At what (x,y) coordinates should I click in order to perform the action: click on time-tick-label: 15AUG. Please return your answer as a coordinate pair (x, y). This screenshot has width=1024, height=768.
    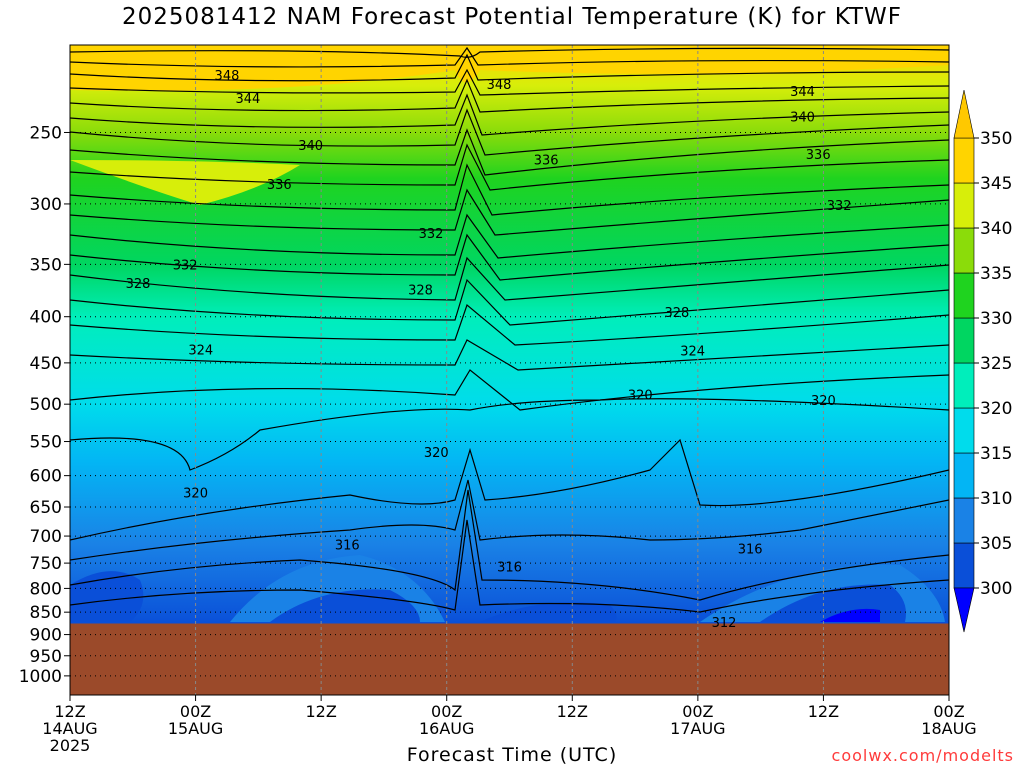
    Looking at the image, I should click on (195, 728).